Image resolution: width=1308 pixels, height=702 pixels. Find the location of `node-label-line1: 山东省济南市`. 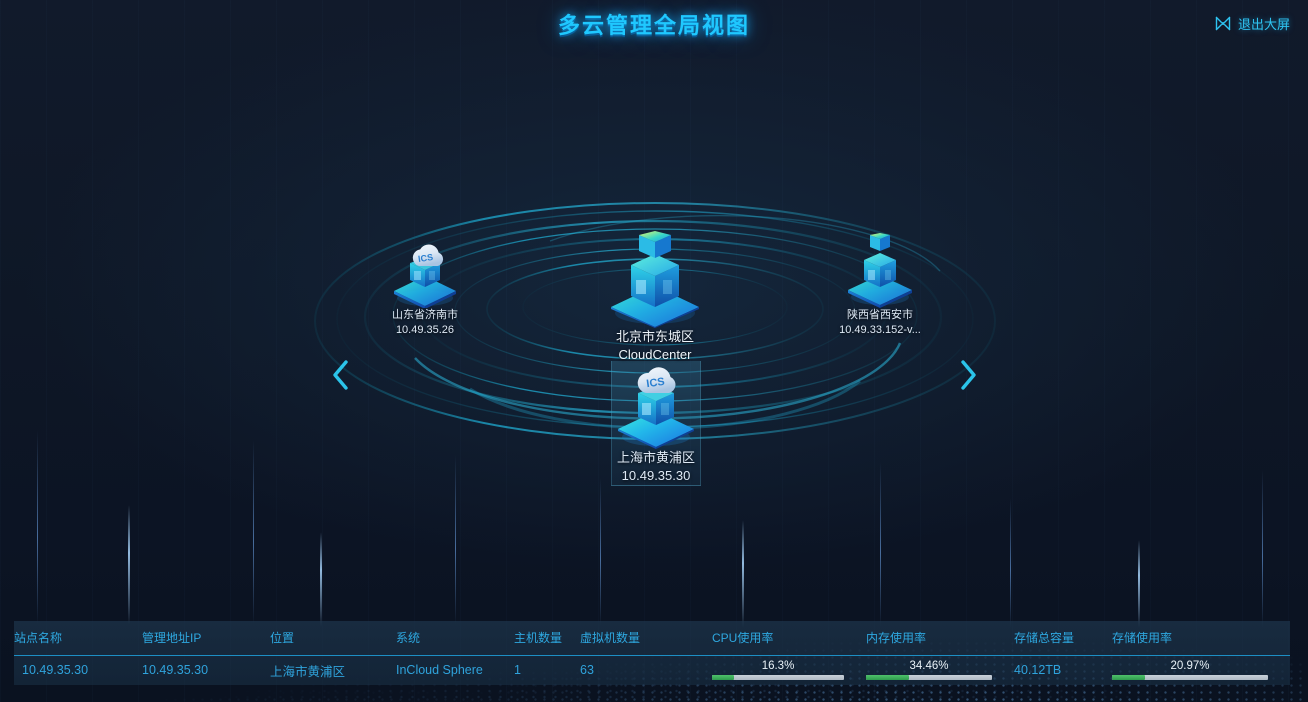

node-label-line1: 山东省济南市 is located at coordinates (425, 315).